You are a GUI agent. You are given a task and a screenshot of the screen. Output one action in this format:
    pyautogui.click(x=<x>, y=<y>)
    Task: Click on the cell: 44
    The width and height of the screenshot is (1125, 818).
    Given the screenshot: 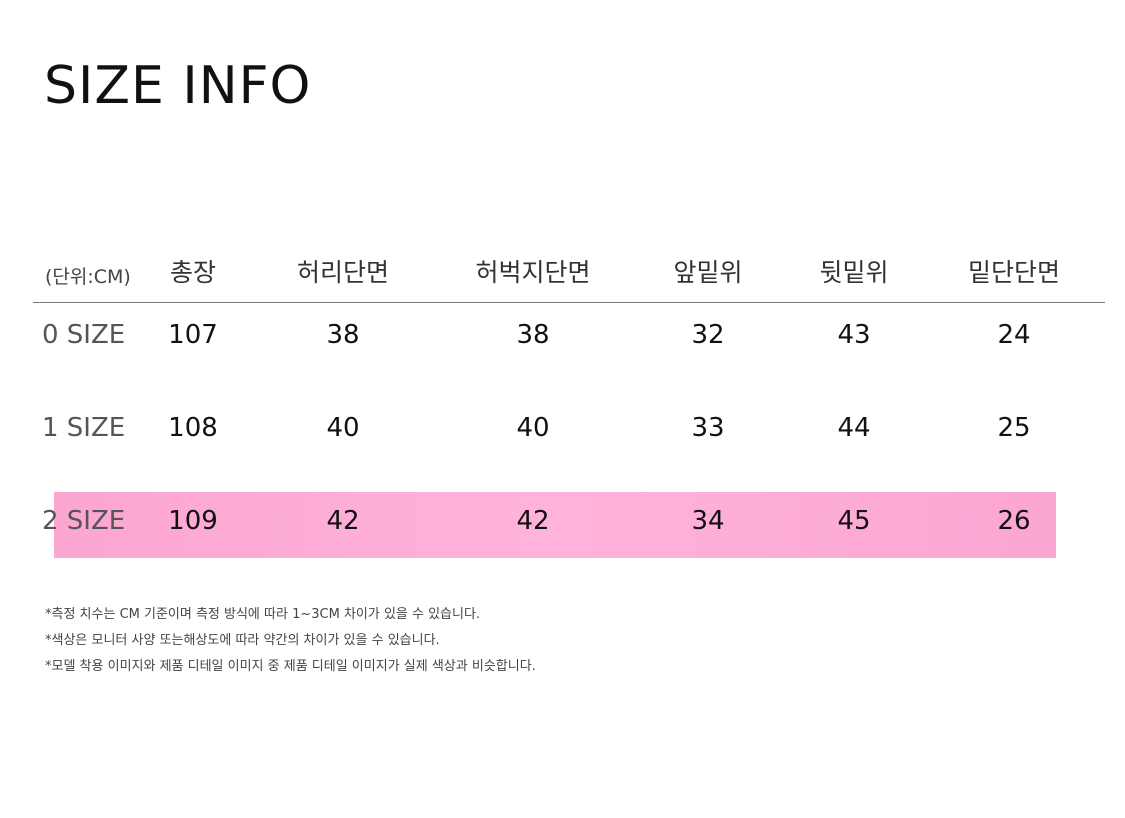 What is the action you would take?
    pyautogui.click(x=854, y=428)
    